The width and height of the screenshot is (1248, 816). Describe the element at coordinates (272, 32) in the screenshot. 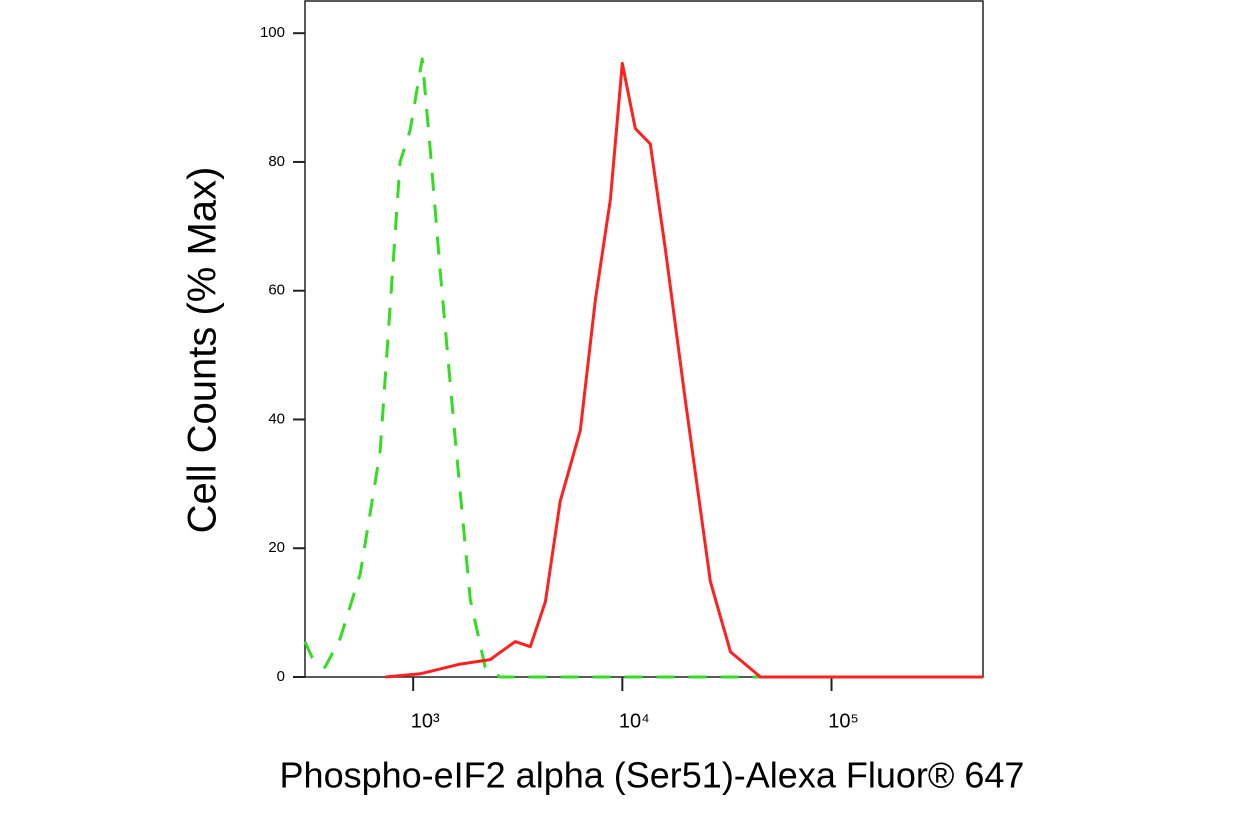

I see `y-tick-label: 100` at that location.